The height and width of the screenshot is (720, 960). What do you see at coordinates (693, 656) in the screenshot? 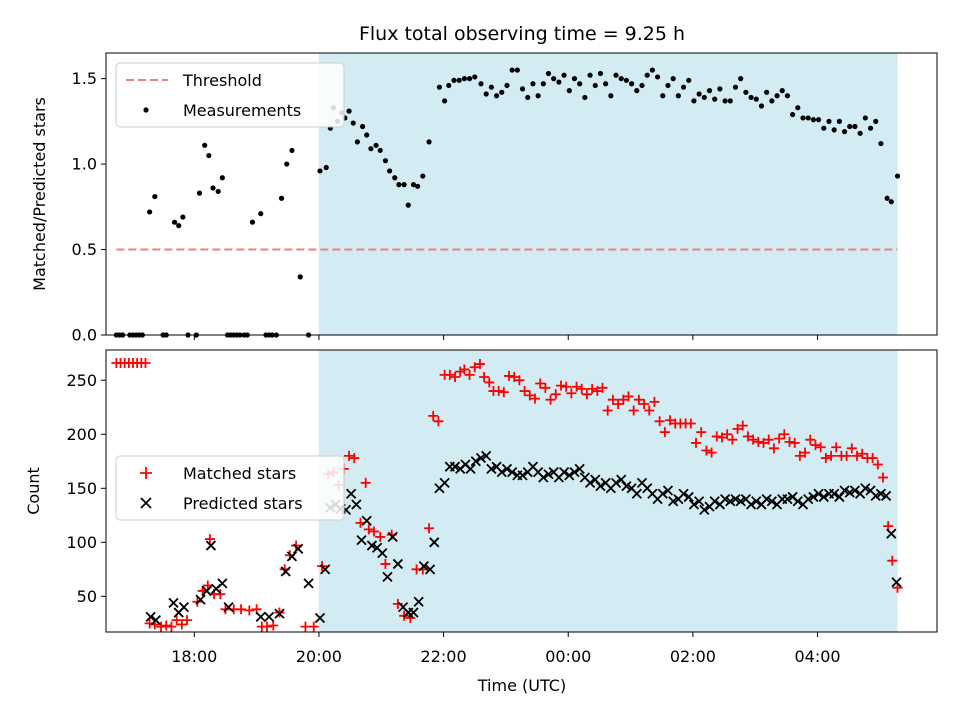
I see `x-tick-label: 02:00` at bounding box center [693, 656].